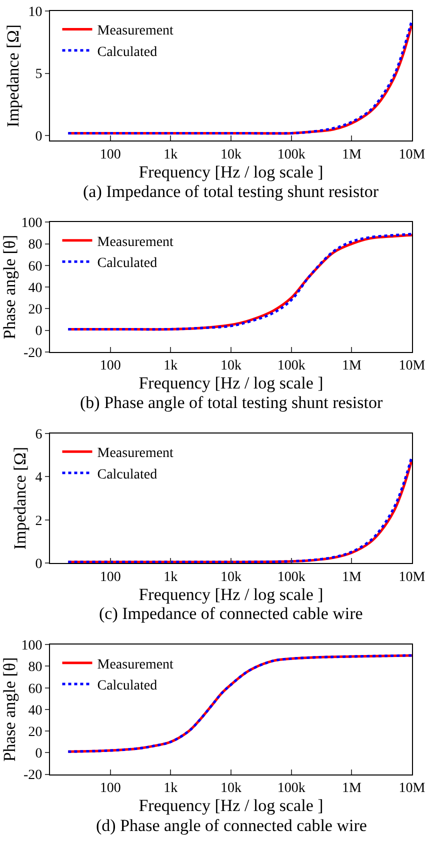  I want to click on y-tick-label: 2, so click(38, 521).